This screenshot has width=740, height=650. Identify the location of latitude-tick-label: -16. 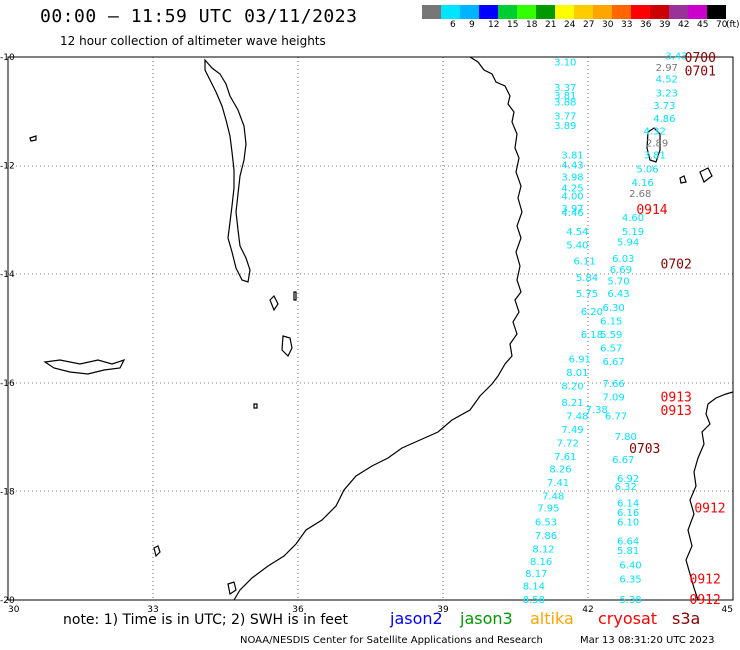
(7, 384).